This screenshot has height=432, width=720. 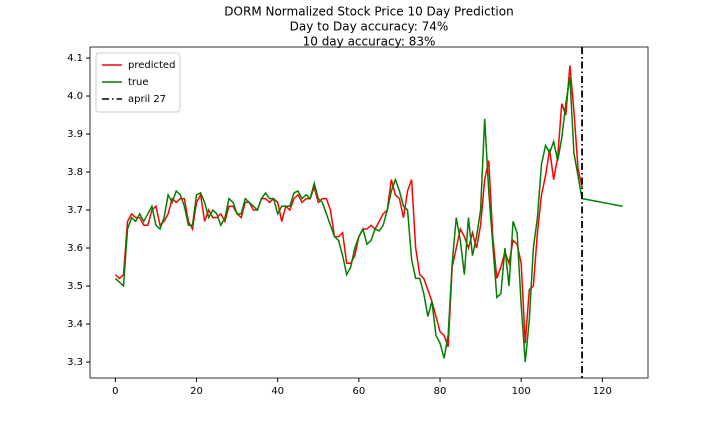 What do you see at coordinates (440, 391) in the screenshot?
I see `x-tick-label: 80` at bounding box center [440, 391].